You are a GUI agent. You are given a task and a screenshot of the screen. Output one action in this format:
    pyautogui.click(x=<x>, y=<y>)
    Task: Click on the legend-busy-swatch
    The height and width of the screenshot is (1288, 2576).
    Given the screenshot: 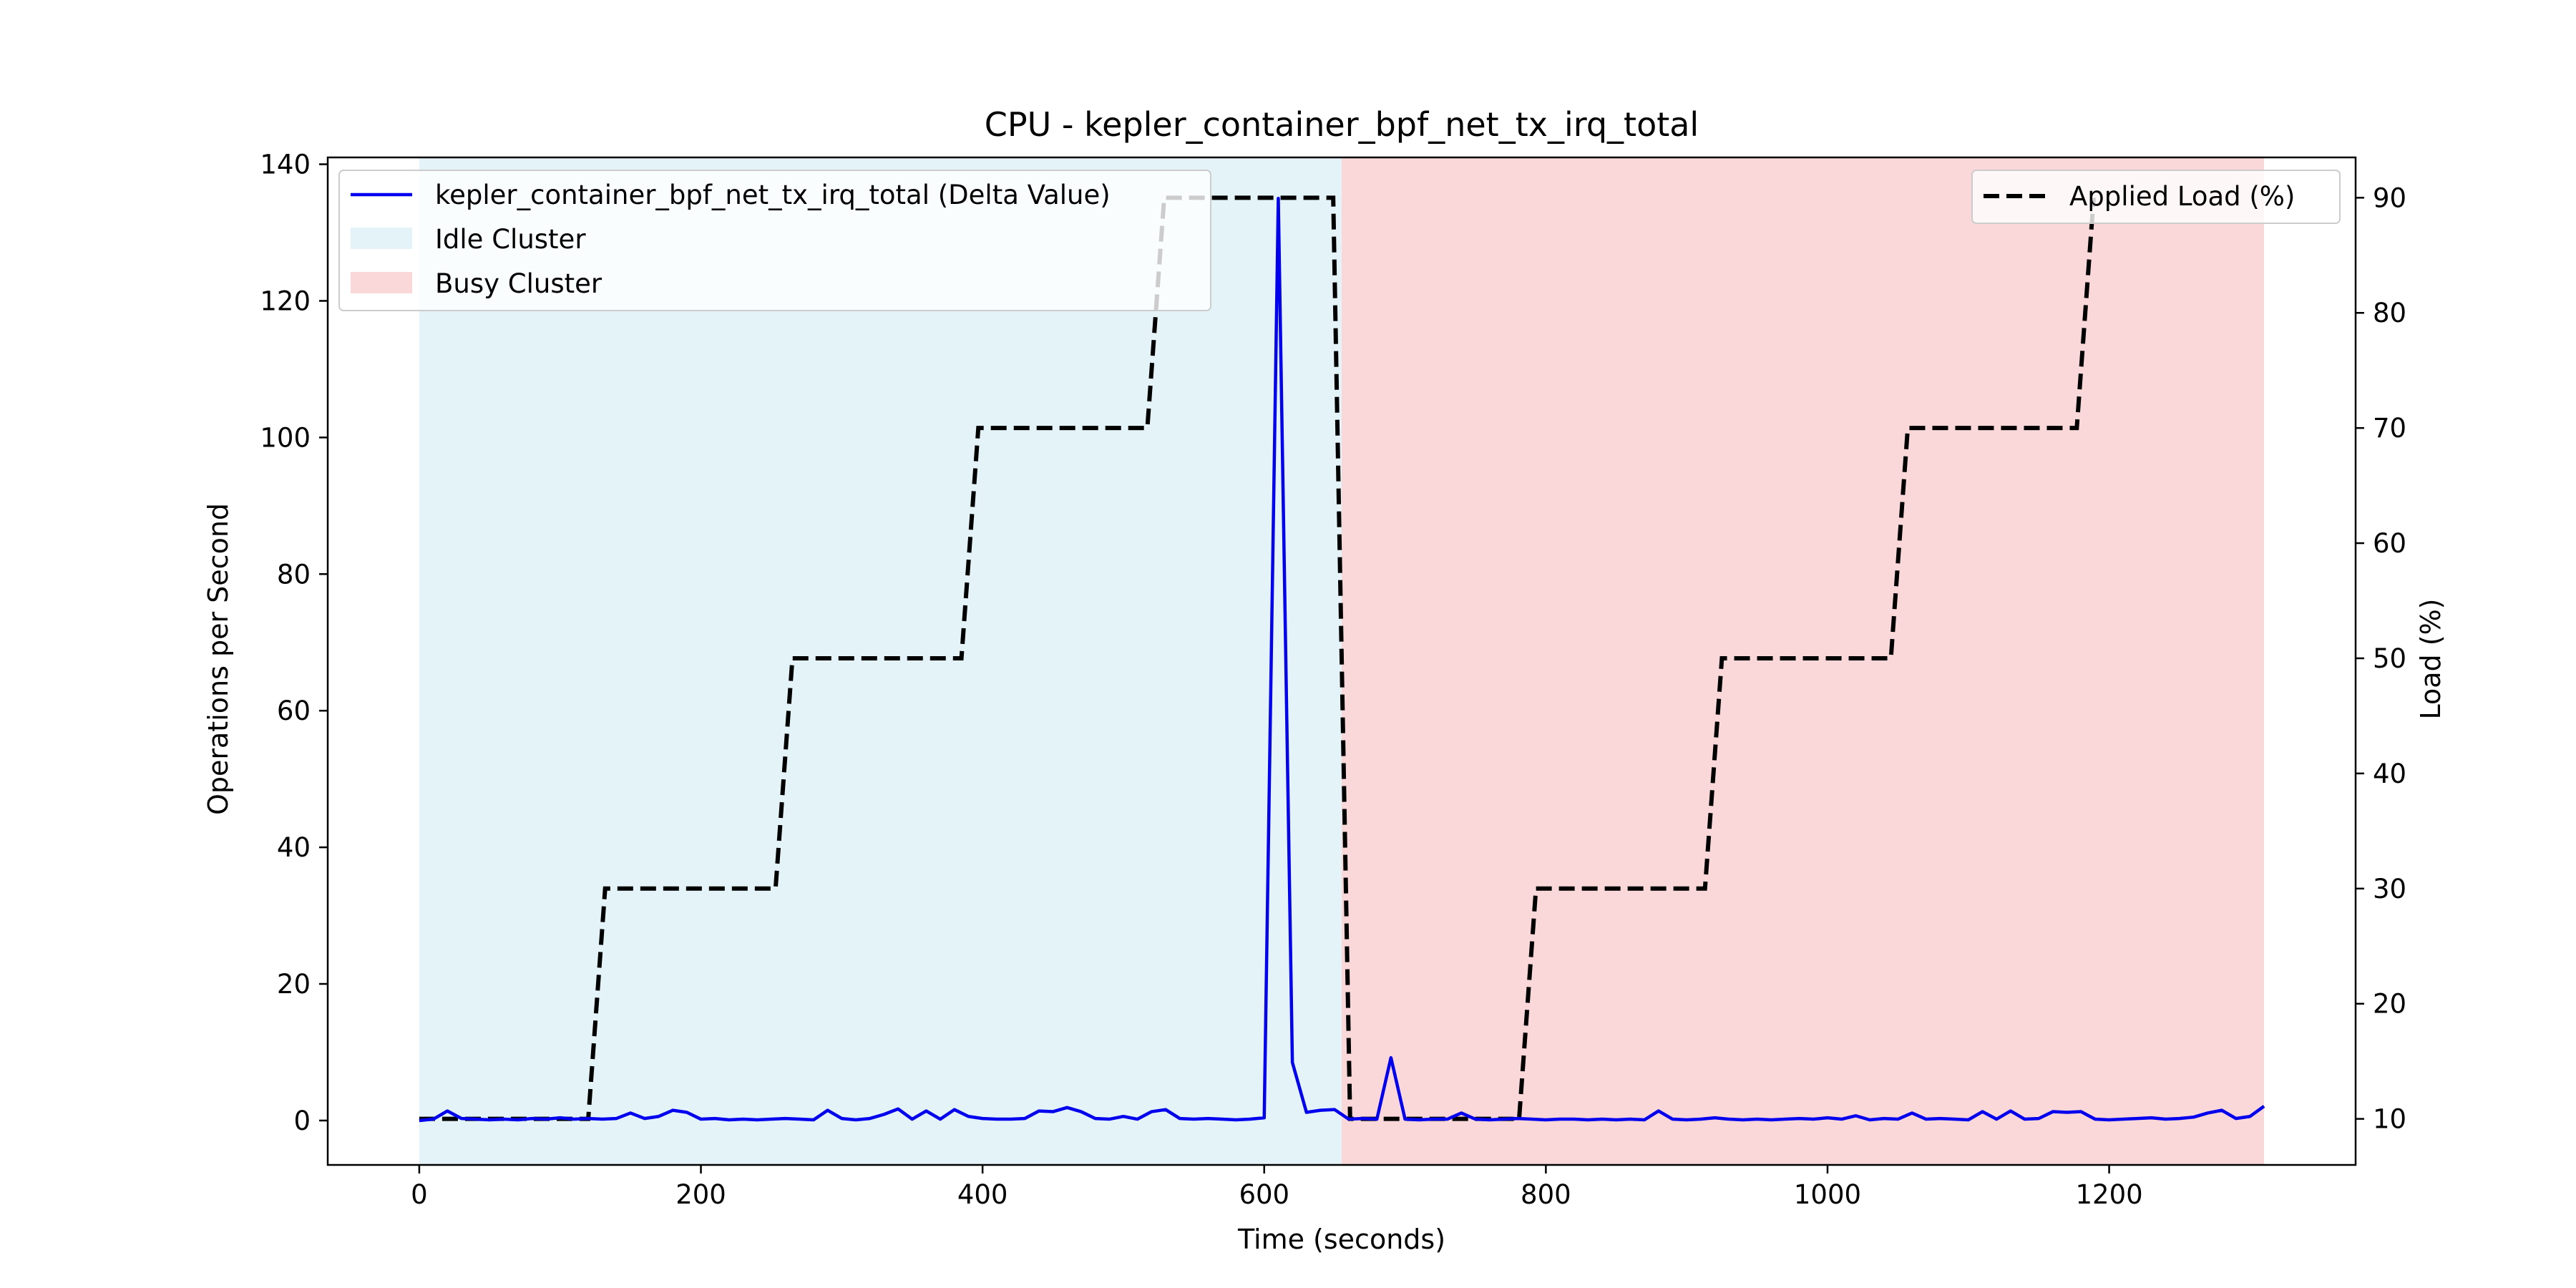 What is the action you would take?
    pyautogui.click(x=381, y=282)
    